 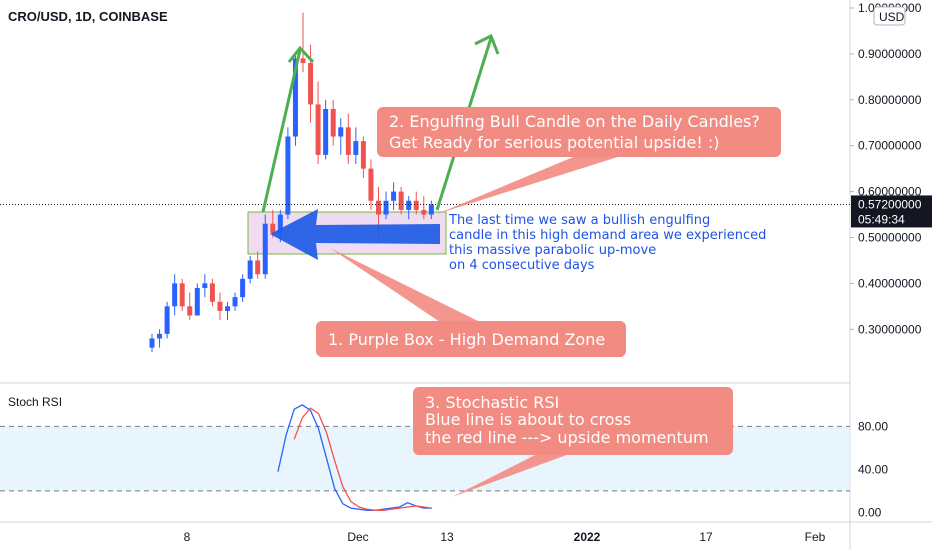 I want to click on note-line4: on 4 consecutive days, so click(x=522, y=265).